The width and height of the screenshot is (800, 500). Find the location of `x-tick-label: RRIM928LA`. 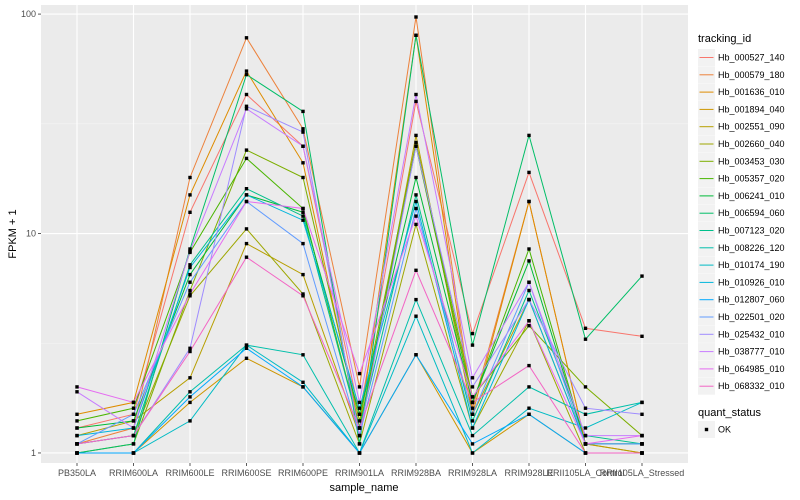

x-tick-label: RRIM928LA is located at coordinates (472, 473).